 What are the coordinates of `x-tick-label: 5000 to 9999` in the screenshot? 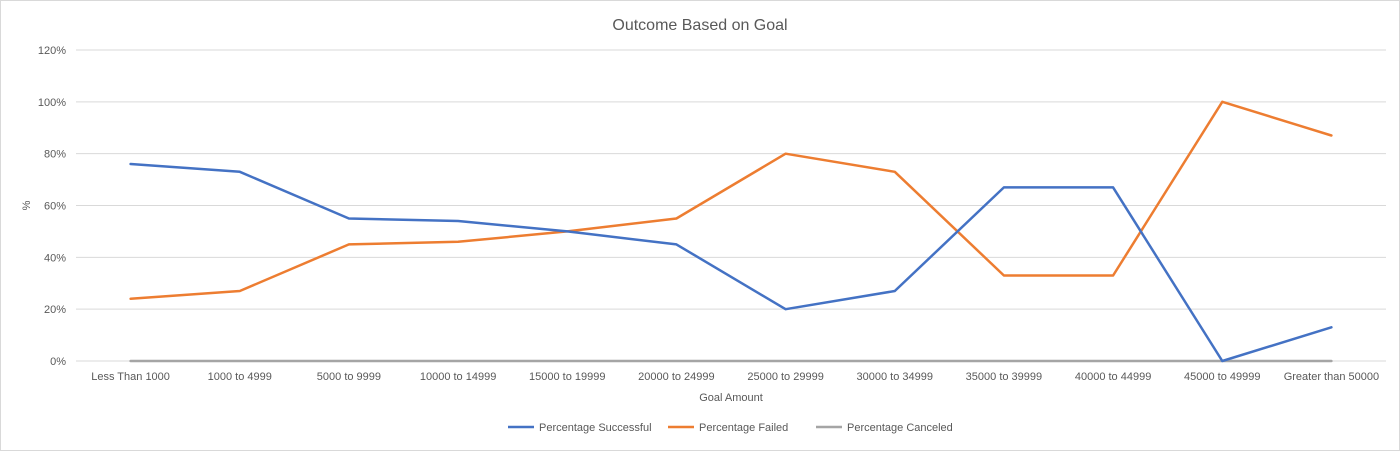 It's located at (349, 377).